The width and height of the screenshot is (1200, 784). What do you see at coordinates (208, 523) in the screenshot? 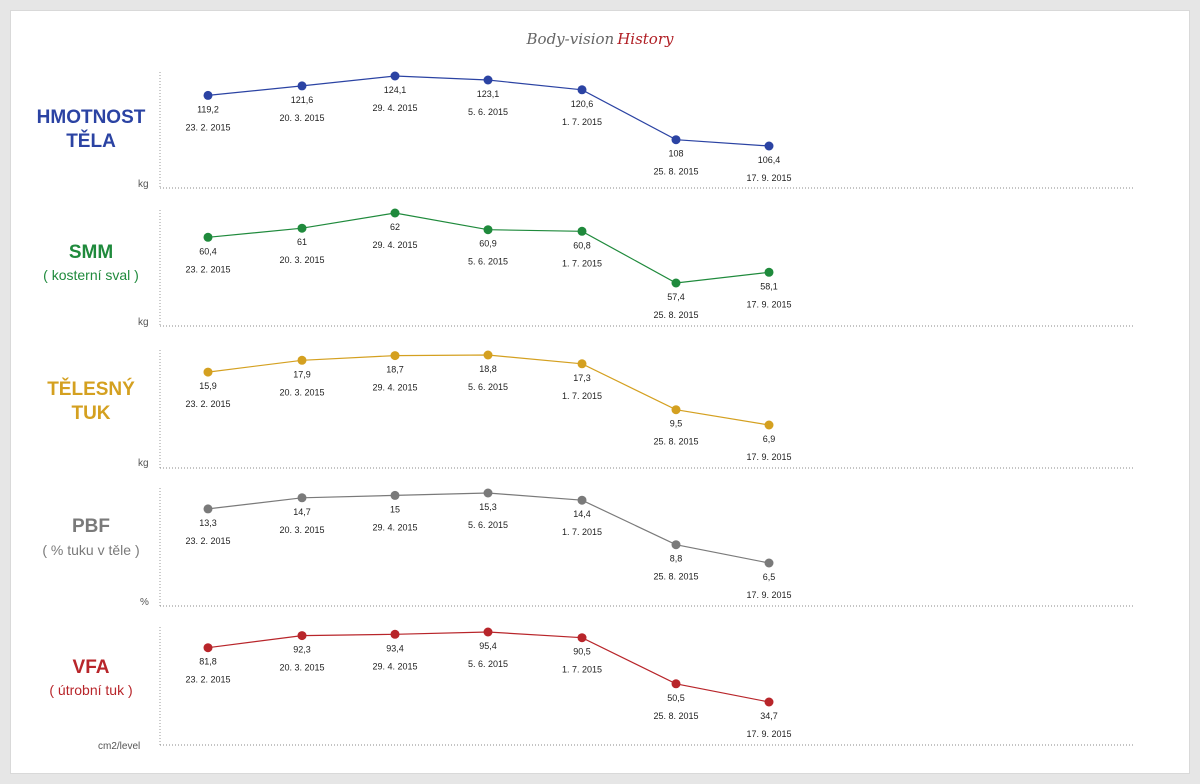
I see `pbf-value-label: 13,3` at bounding box center [208, 523].